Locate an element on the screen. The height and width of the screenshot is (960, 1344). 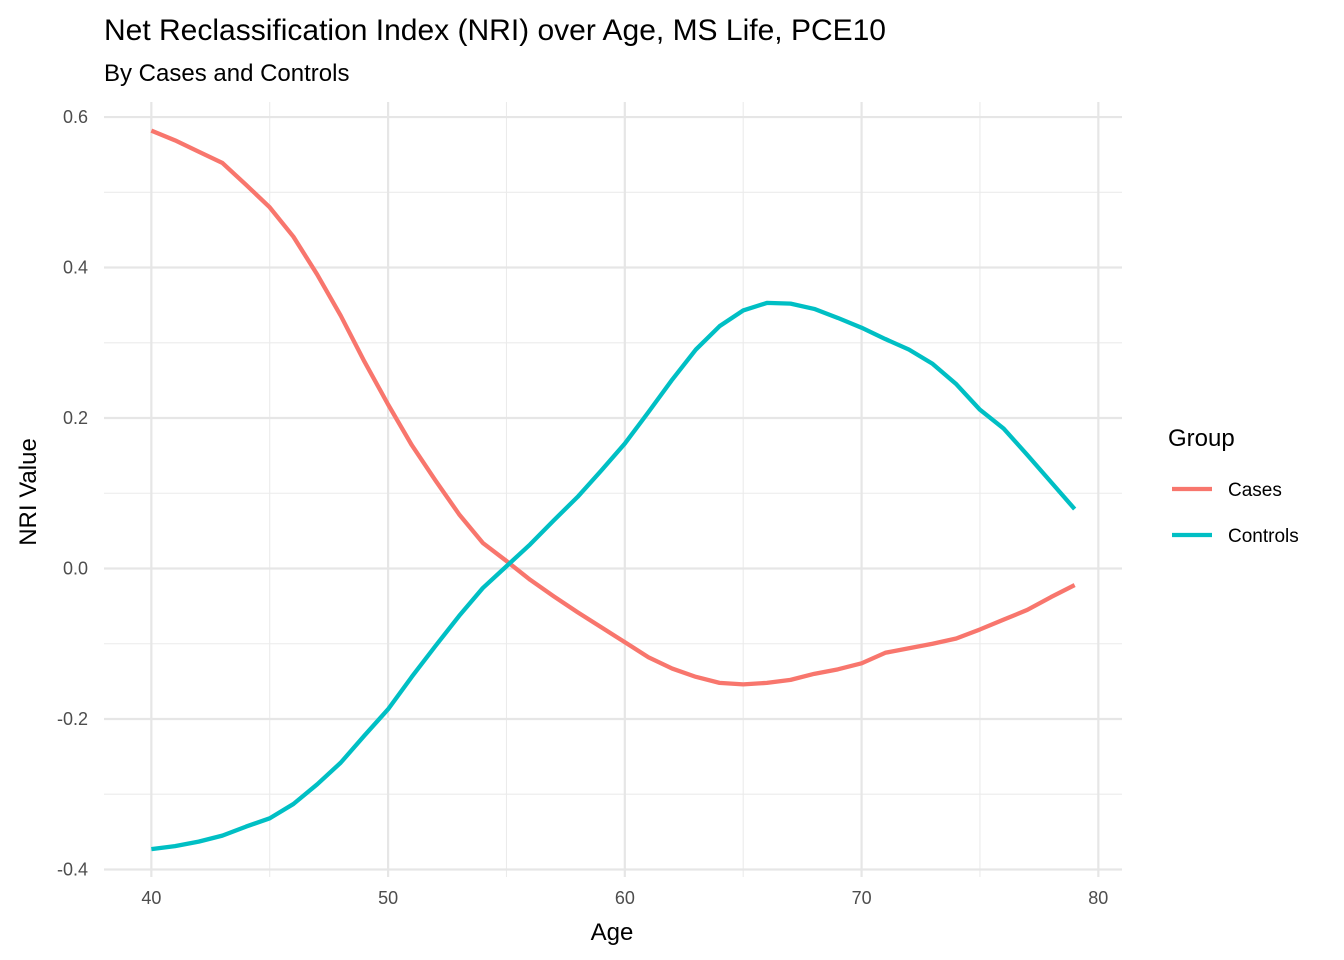
y-tick-label: 0.2 is located at coordinates (75, 418).